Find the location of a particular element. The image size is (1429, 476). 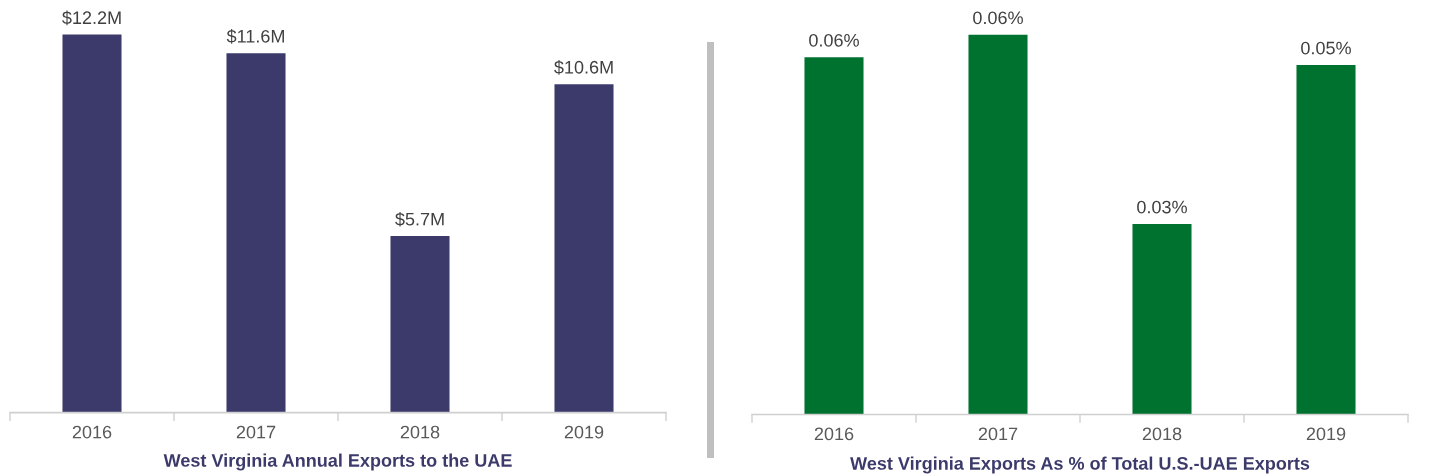

data-label: $11.6M is located at coordinates (255, 36).